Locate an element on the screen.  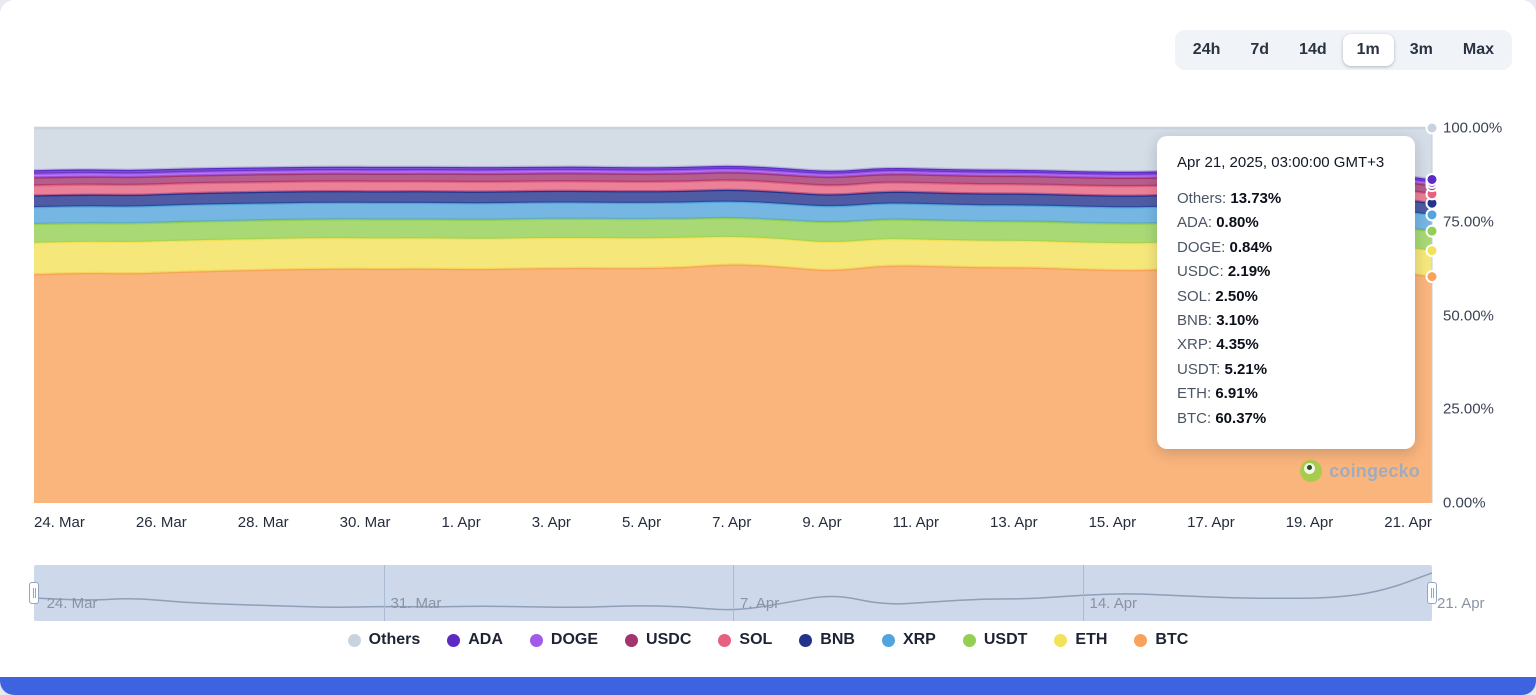
range-navigator: 24. Mar 31. Mar 7. Apr 14. Apr is located at coordinates (733, 593).